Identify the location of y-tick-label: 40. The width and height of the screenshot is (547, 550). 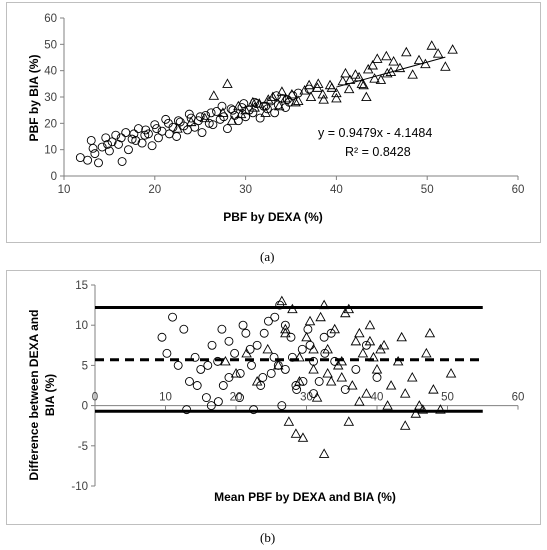
(50, 72).